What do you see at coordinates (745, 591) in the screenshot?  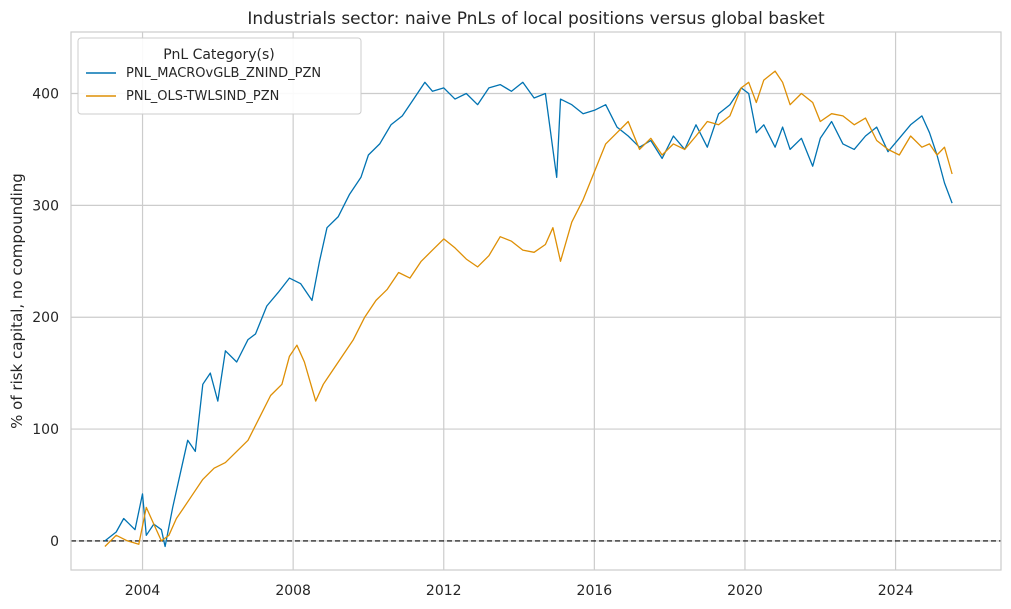 I see `x-tick-label: 2020` at bounding box center [745, 591].